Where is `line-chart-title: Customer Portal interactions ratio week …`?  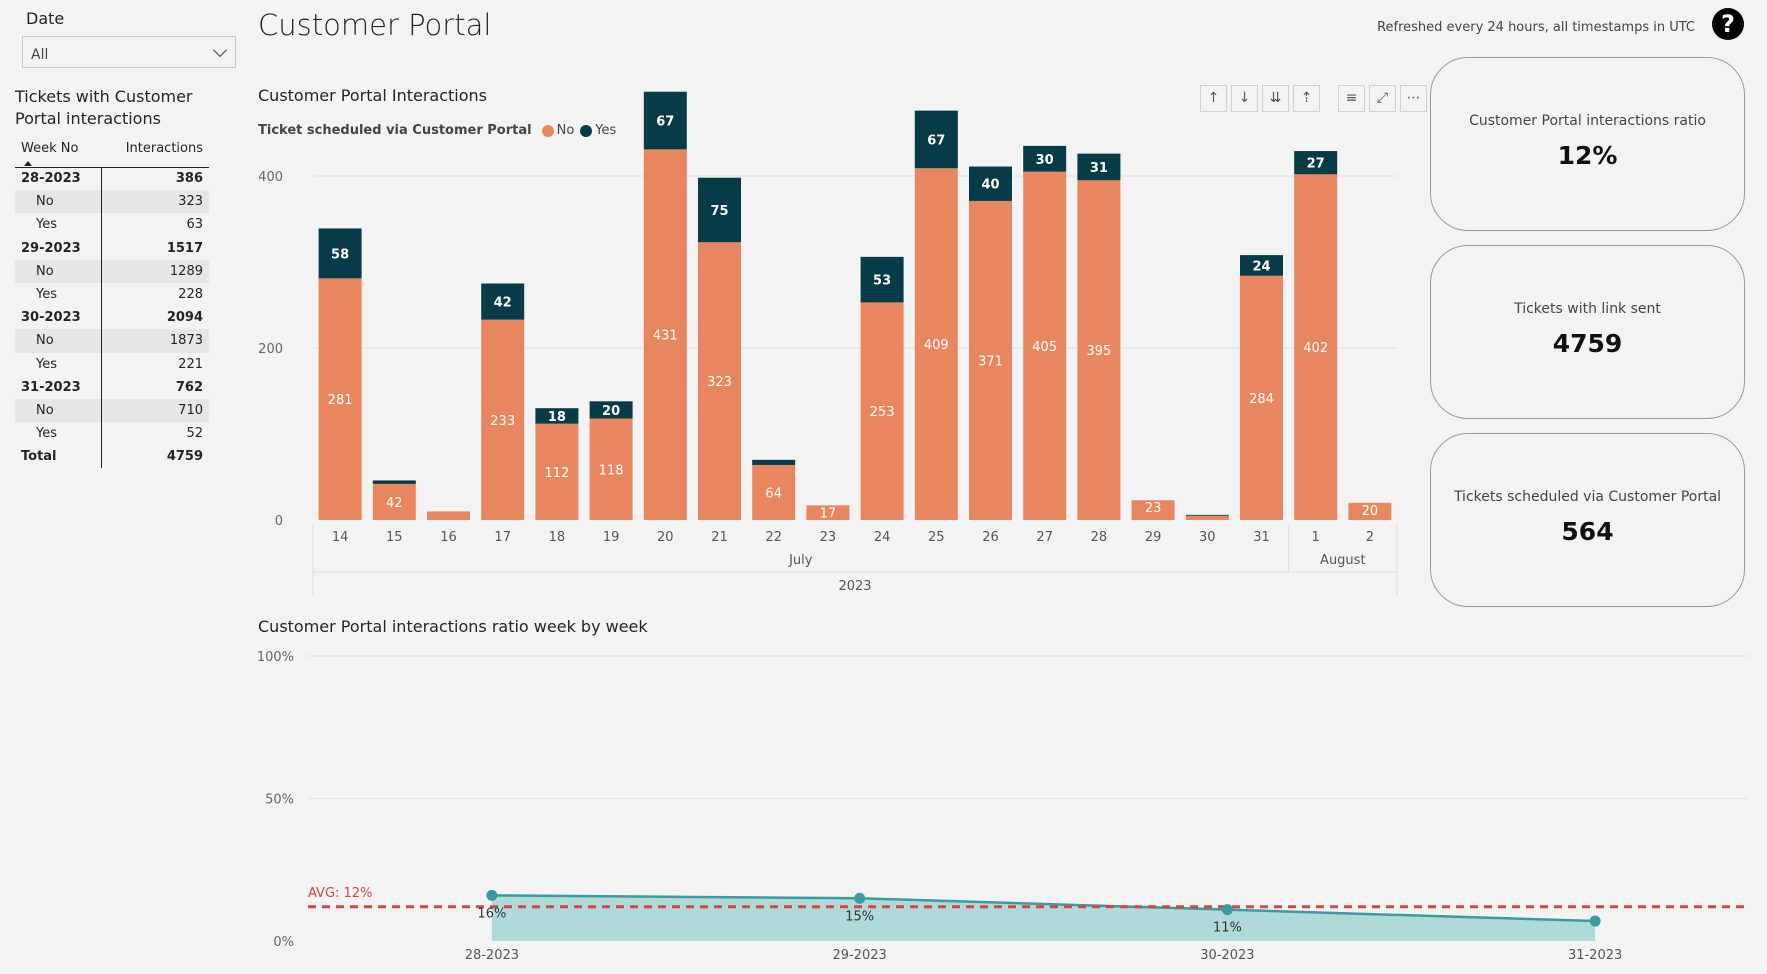
line-chart-title: Customer Portal interactions ratio week … is located at coordinates (453, 626).